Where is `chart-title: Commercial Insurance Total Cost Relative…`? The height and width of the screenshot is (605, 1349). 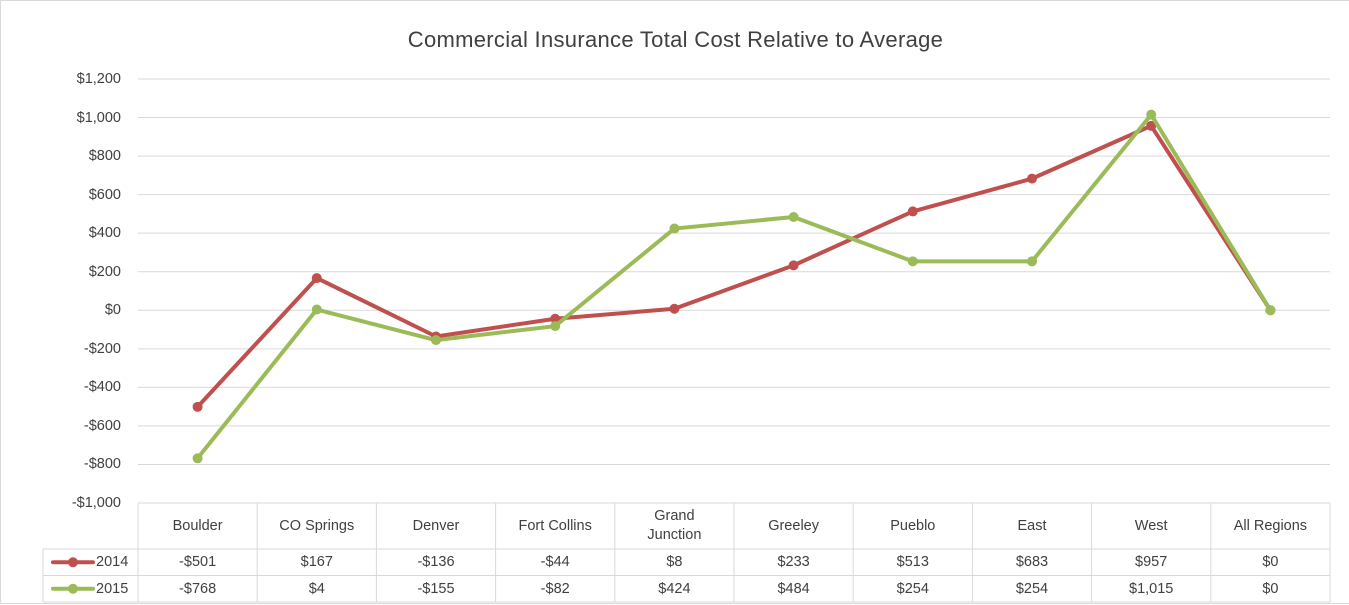 chart-title: Commercial Insurance Total Cost Relative… is located at coordinates (675, 39).